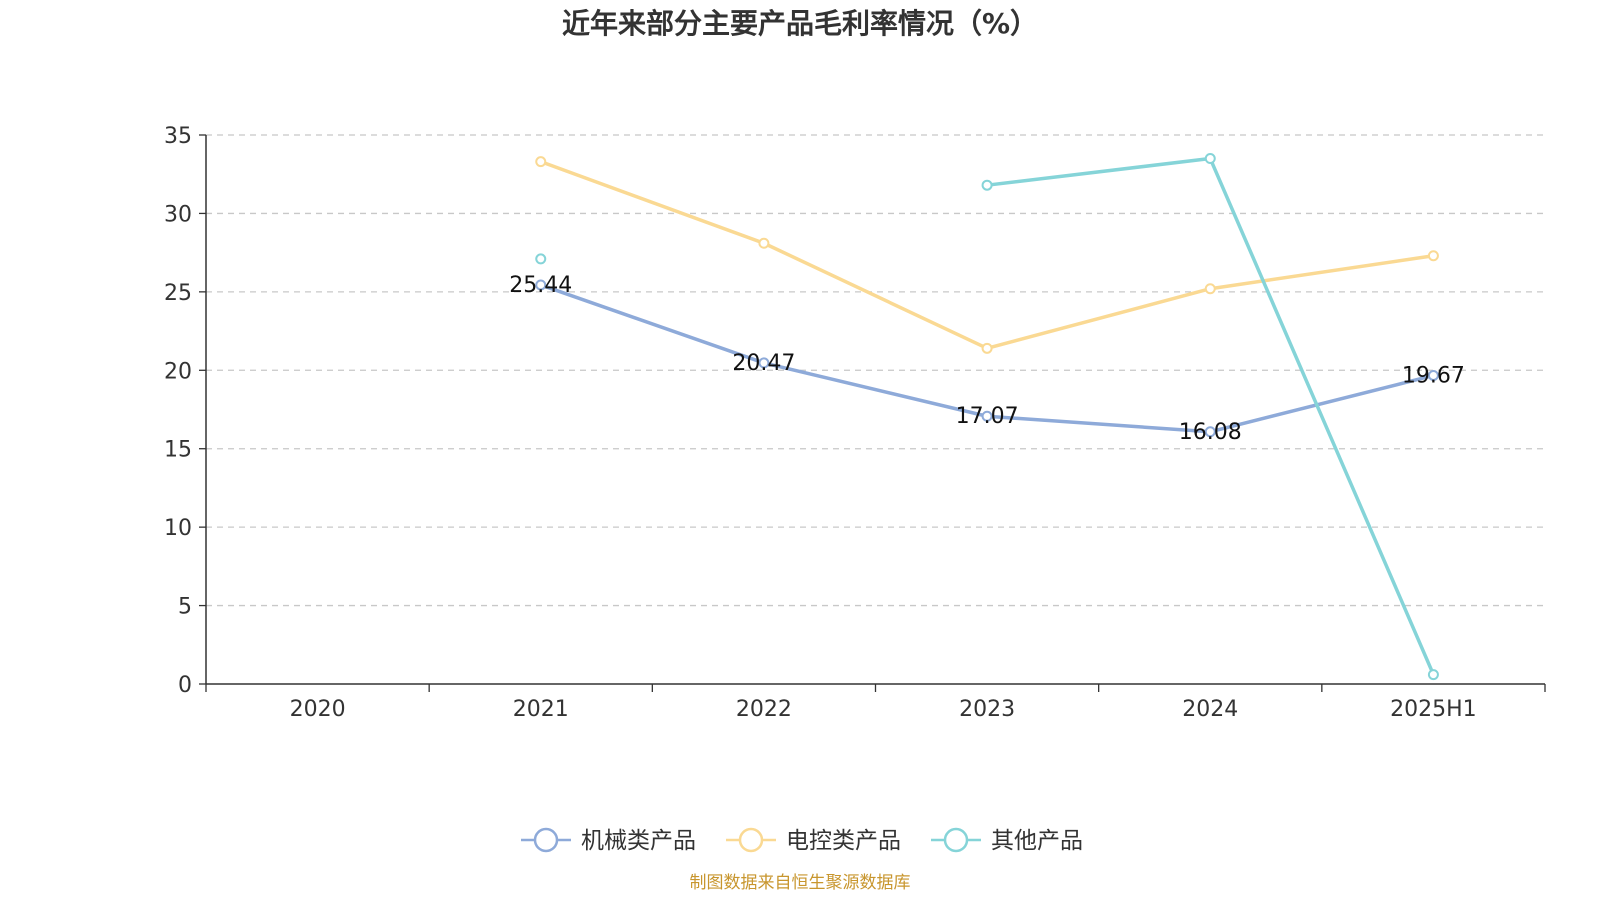 The width and height of the screenshot is (1600, 900). I want to click on legend-label: 电控类产品, so click(843, 841).